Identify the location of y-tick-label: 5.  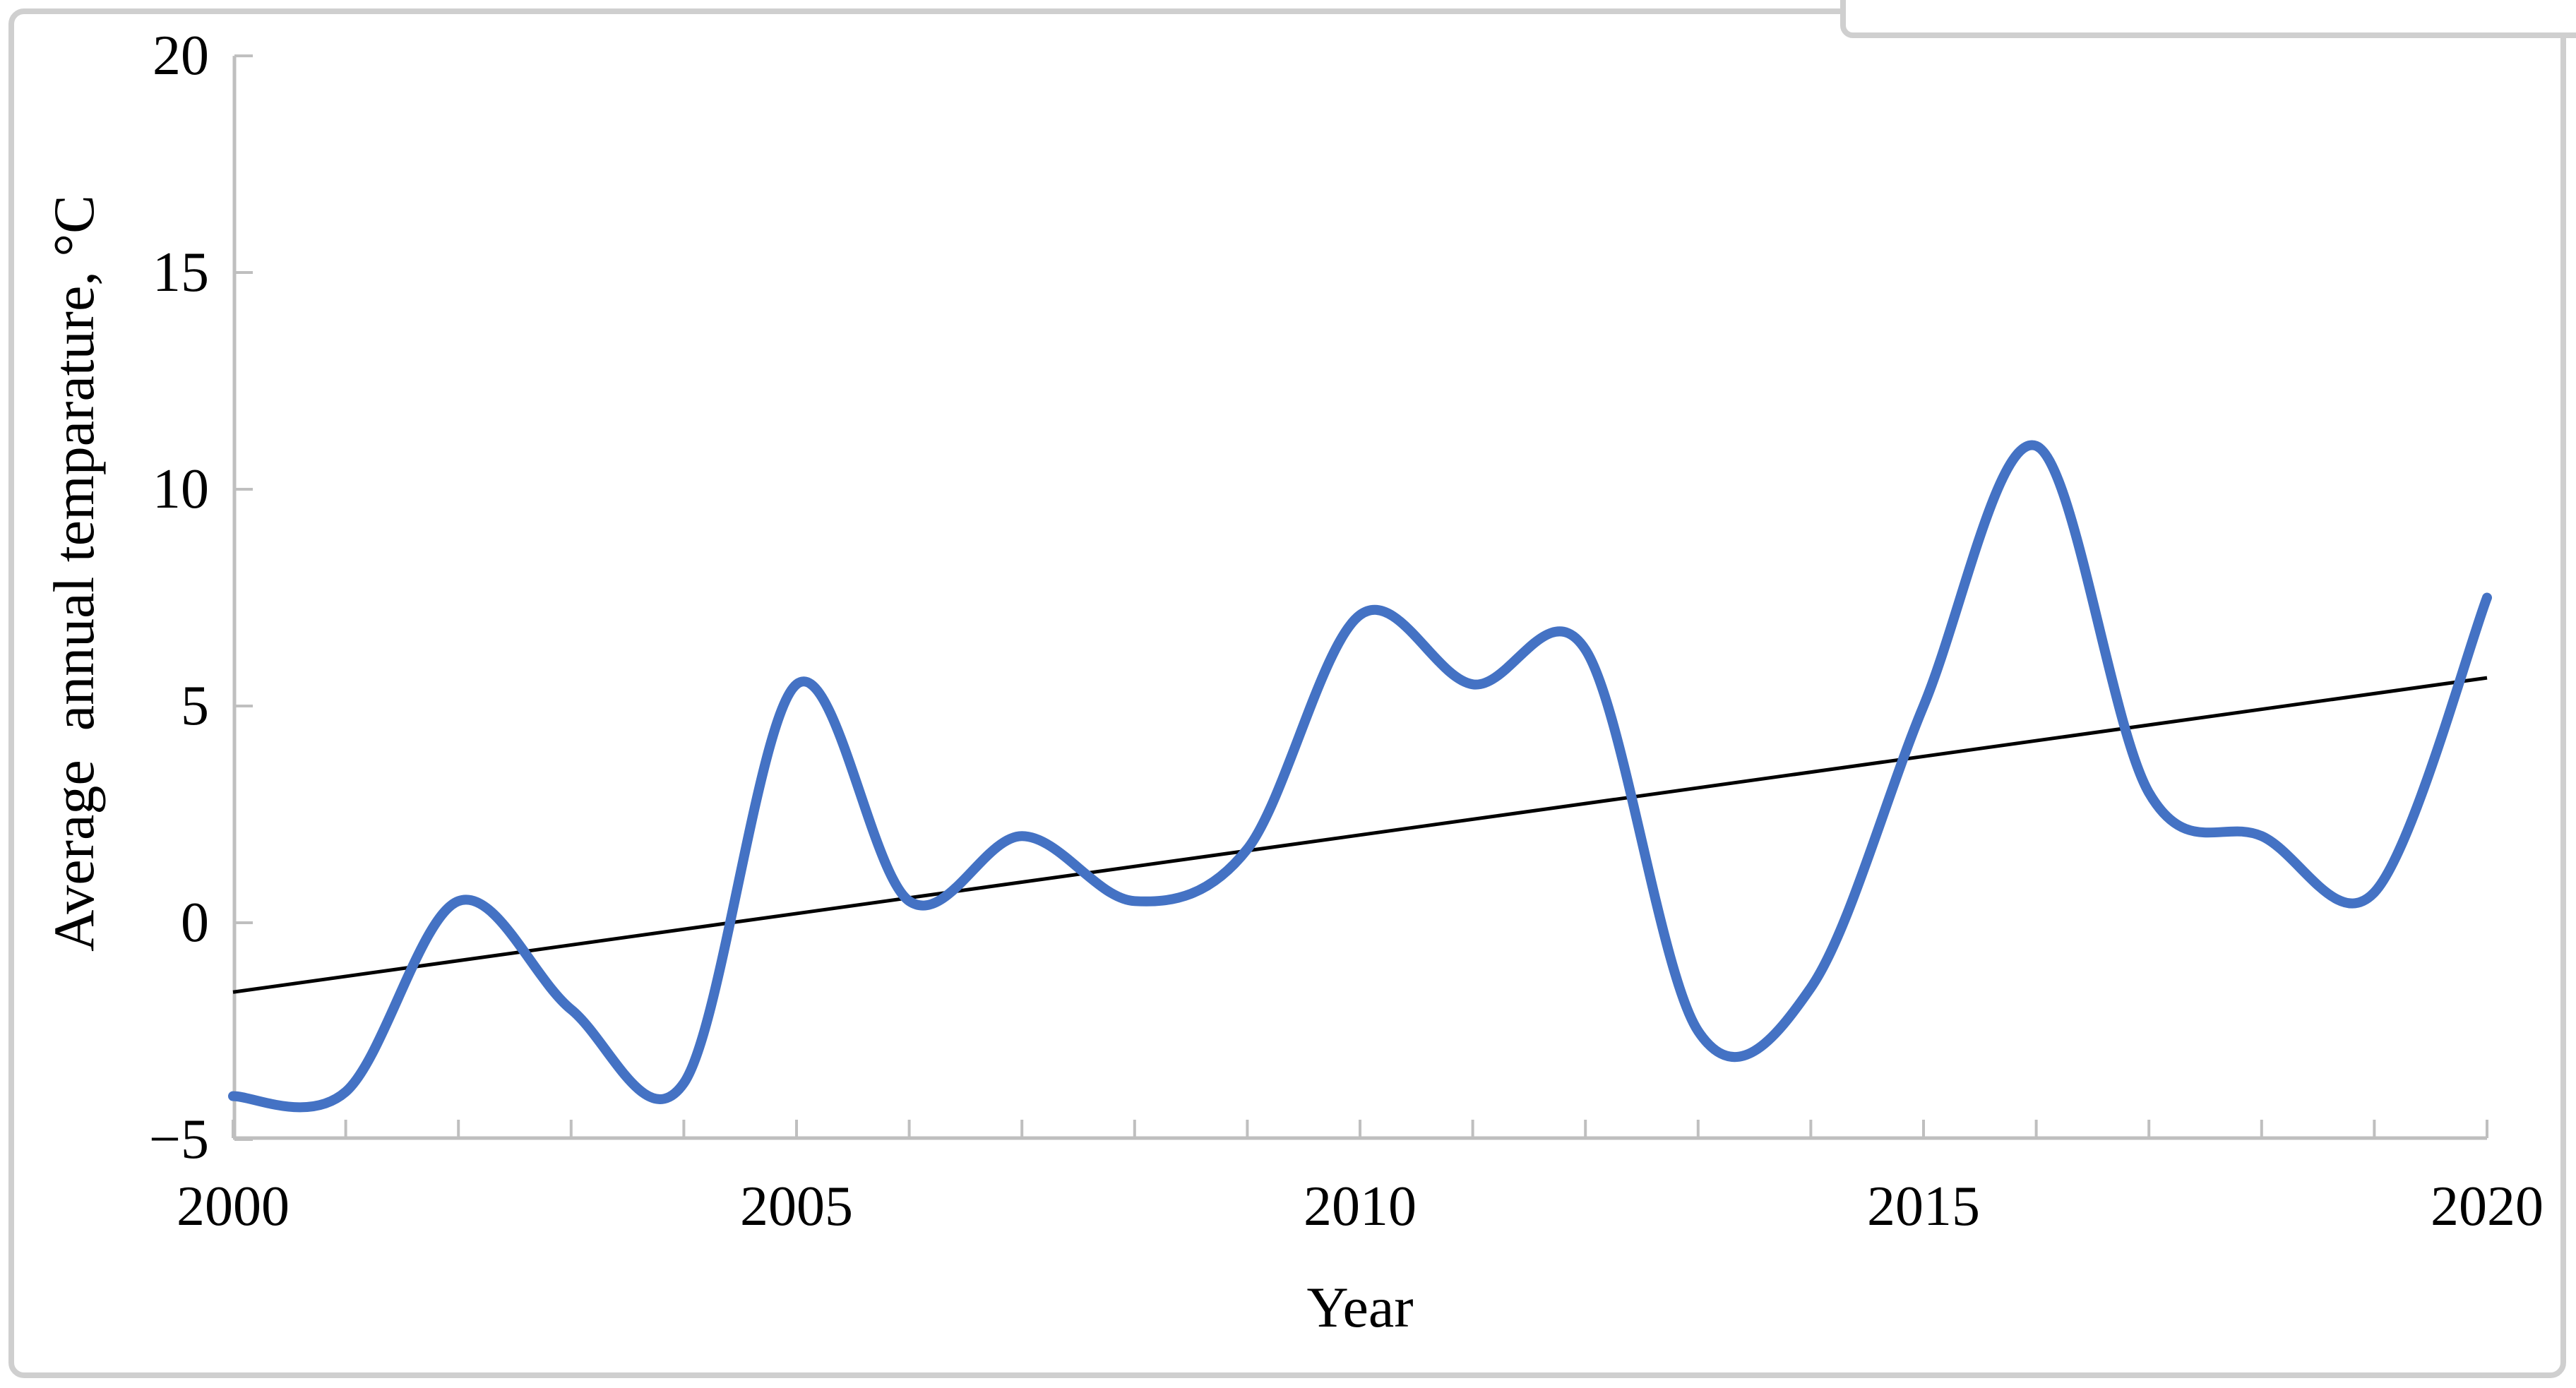
(195, 706).